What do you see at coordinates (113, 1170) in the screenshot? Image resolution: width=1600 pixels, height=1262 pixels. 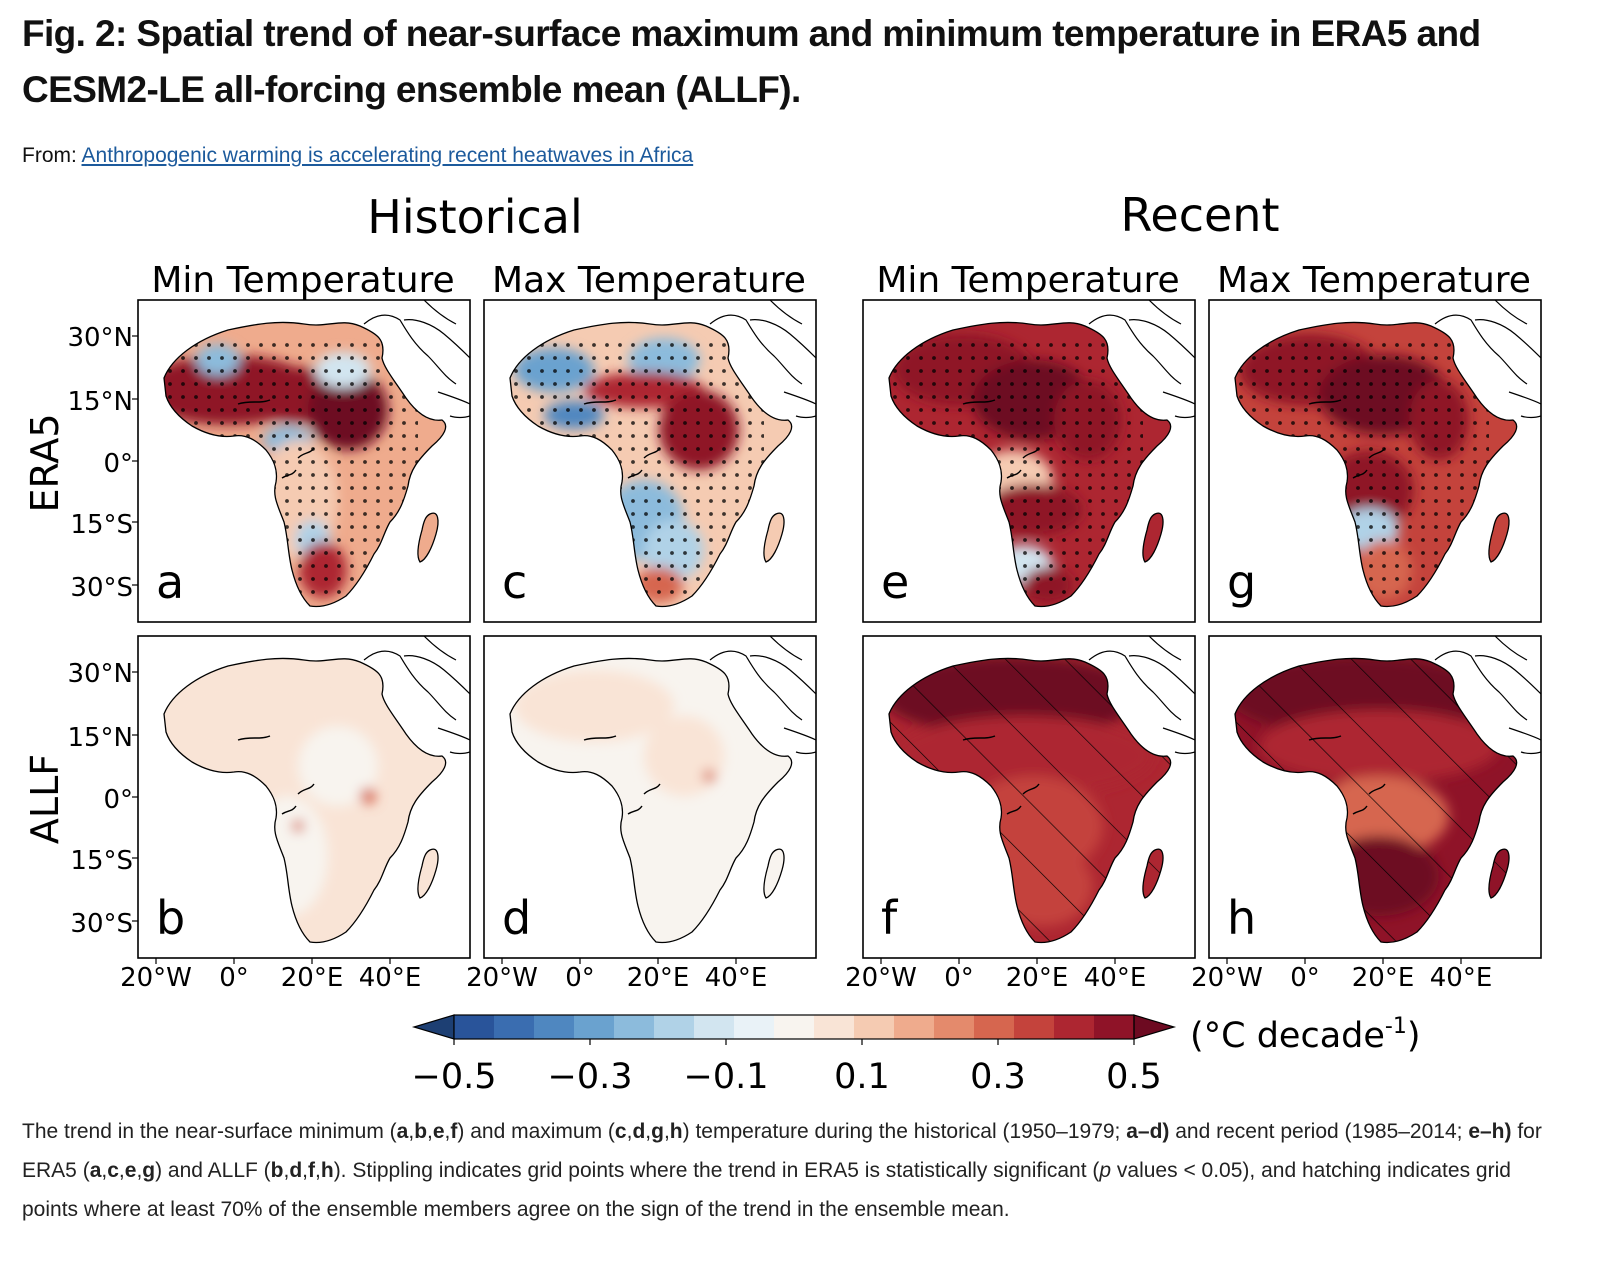 I see `caption-bold: c` at bounding box center [113, 1170].